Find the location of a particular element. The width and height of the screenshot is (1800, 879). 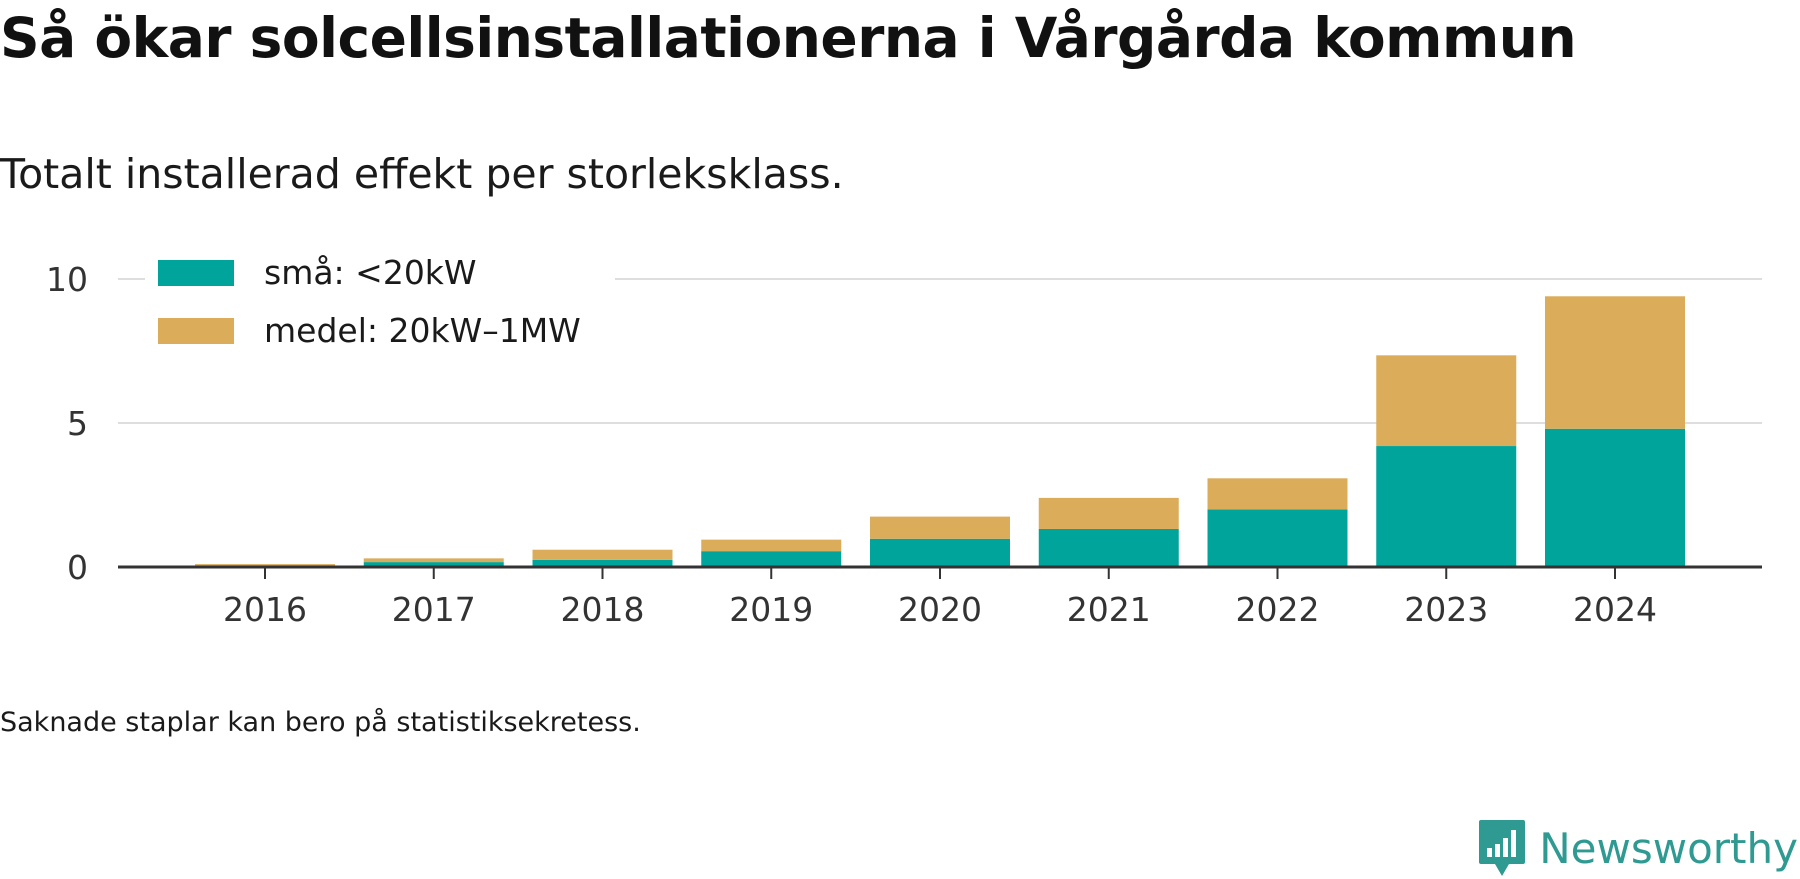

bar-small-2020 is located at coordinates (940, 552).